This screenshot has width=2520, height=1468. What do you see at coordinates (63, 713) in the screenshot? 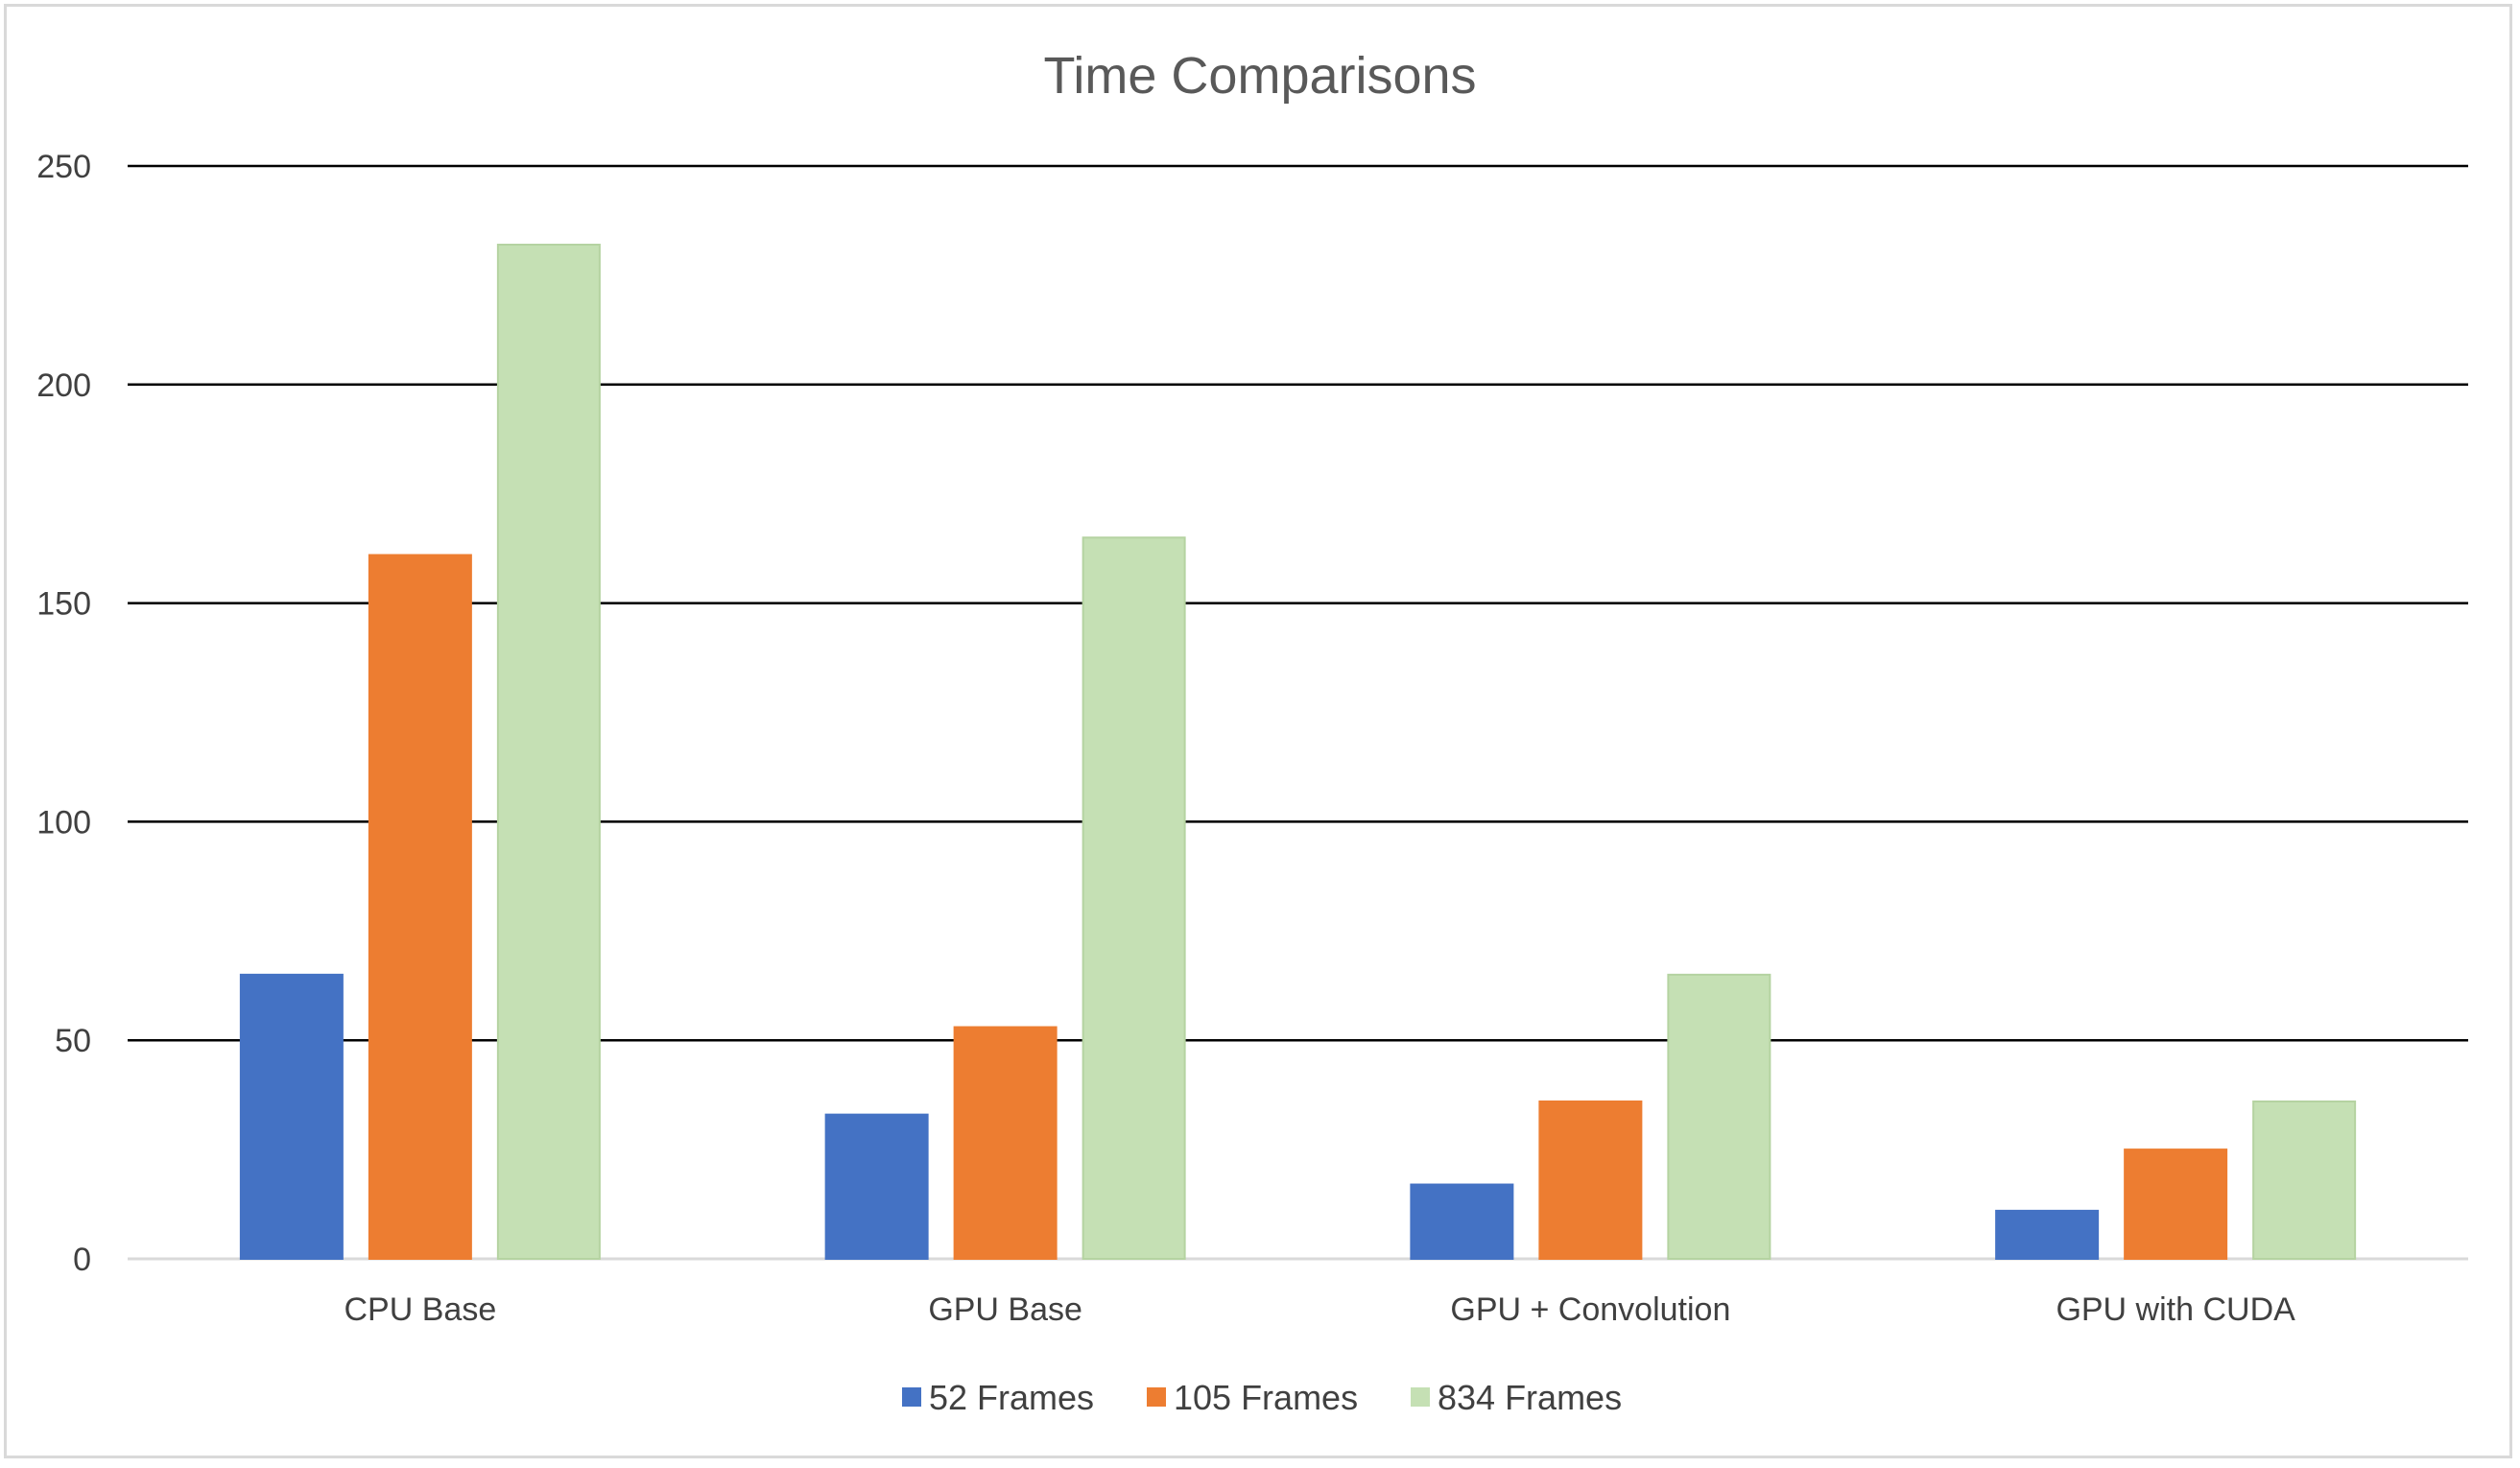
I see `y-axis-ticks: 0 50 100 150 200 250` at bounding box center [63, 713].